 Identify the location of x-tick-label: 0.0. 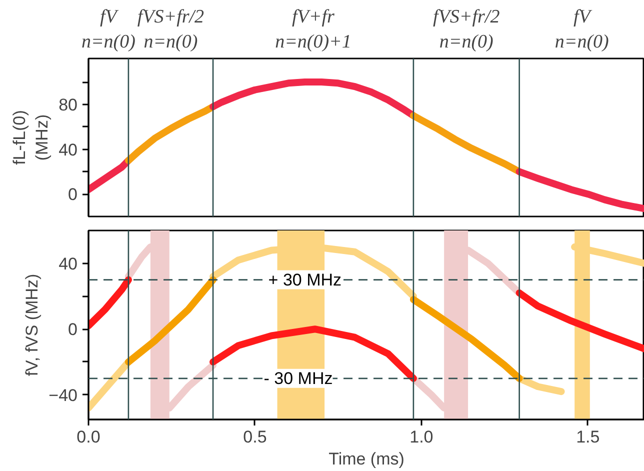
(88, 437).